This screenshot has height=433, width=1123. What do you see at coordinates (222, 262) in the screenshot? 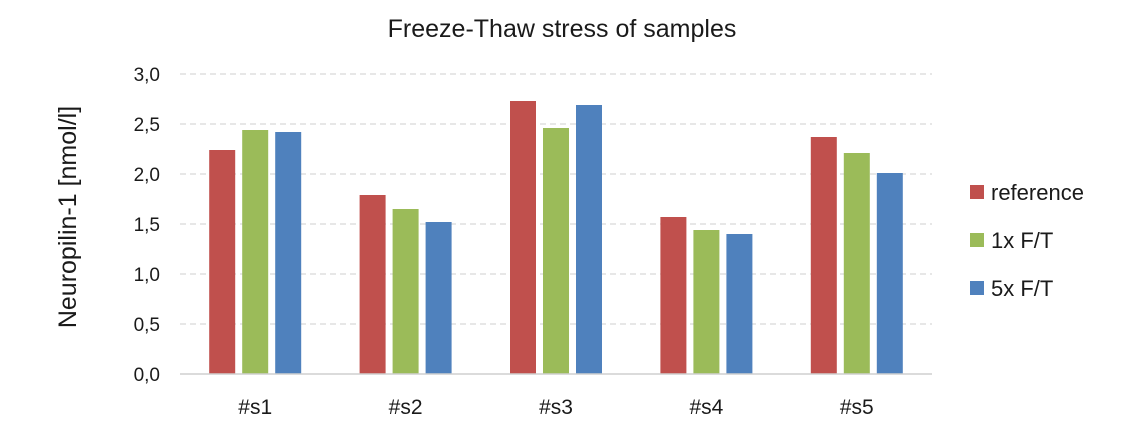
I see `bar-s1-reference` at bounding box center [222, 262].